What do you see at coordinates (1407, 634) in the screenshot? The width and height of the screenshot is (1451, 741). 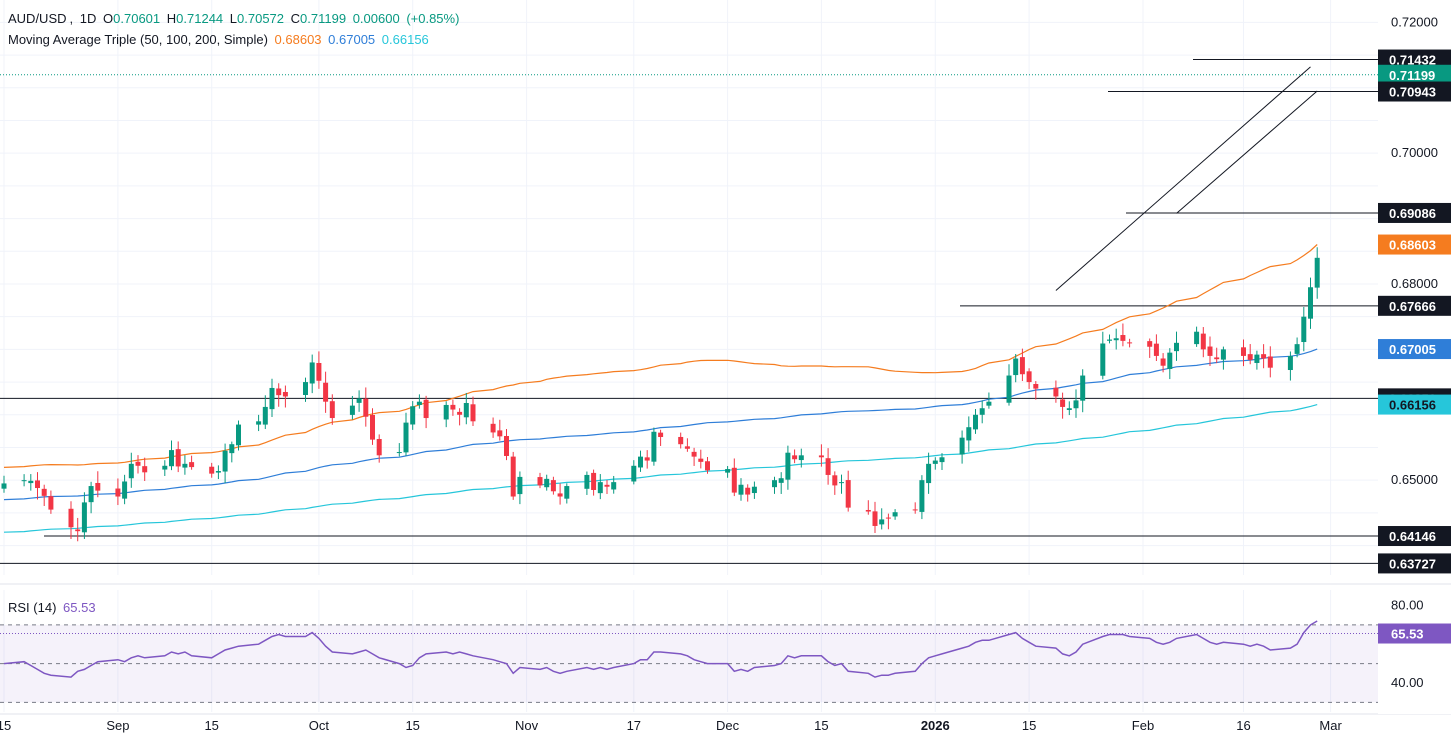 I see `rsi-value-text: 65.53` at bounding box center [1407, 634].